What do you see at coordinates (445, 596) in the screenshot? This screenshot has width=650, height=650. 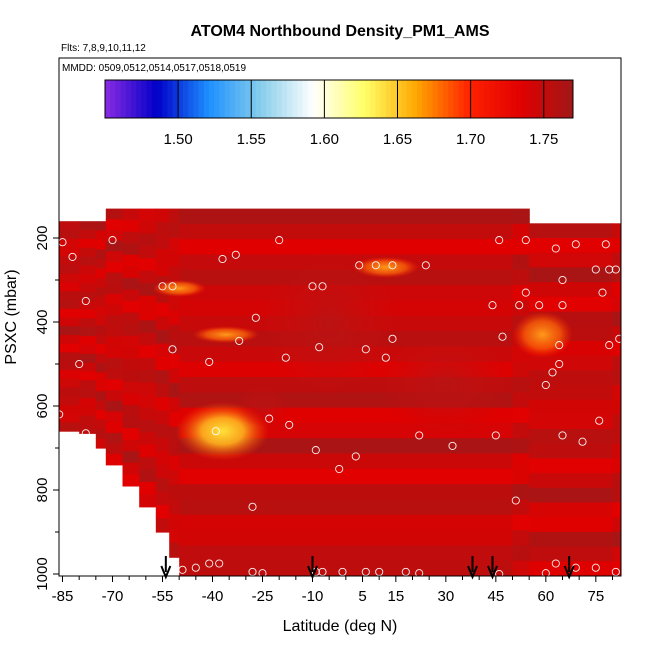 I see `x-tick-label: 30` at bounding box center [445, 596].